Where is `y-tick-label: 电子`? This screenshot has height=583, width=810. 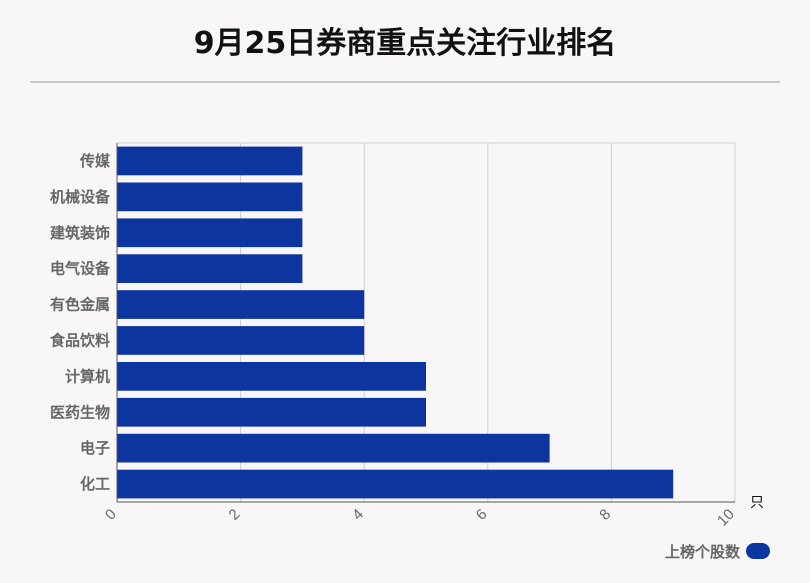
y-tick-label: 电子 is located at coordinates (95, 448).